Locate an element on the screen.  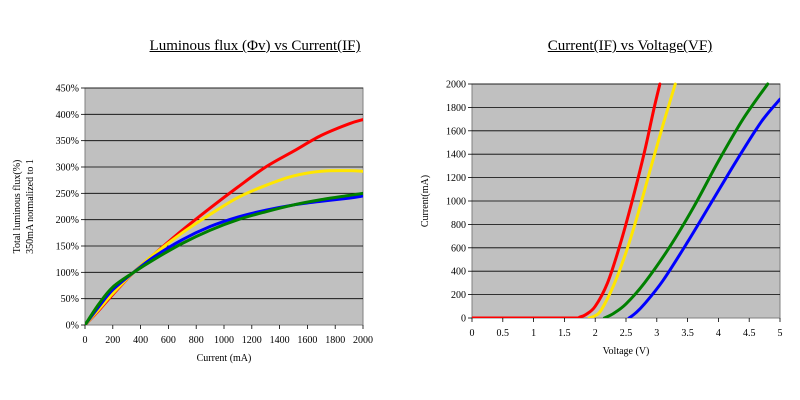
voltage-x-tick-label: 1.5 is located at coordinates (564, 333).